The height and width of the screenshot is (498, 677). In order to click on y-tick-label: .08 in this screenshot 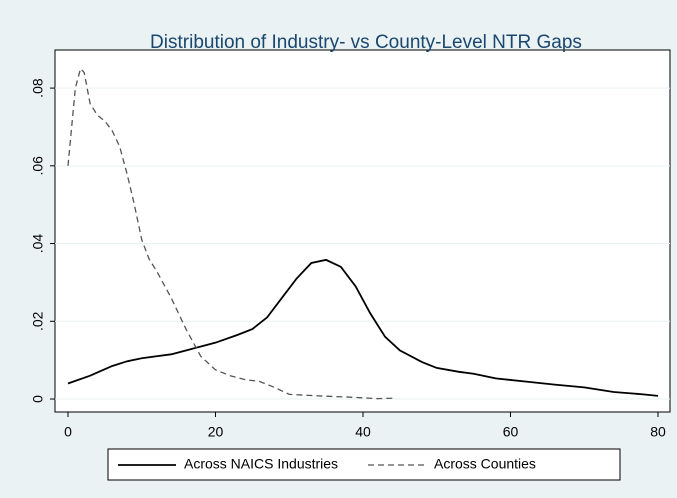, I will do `click(38, 88)`.